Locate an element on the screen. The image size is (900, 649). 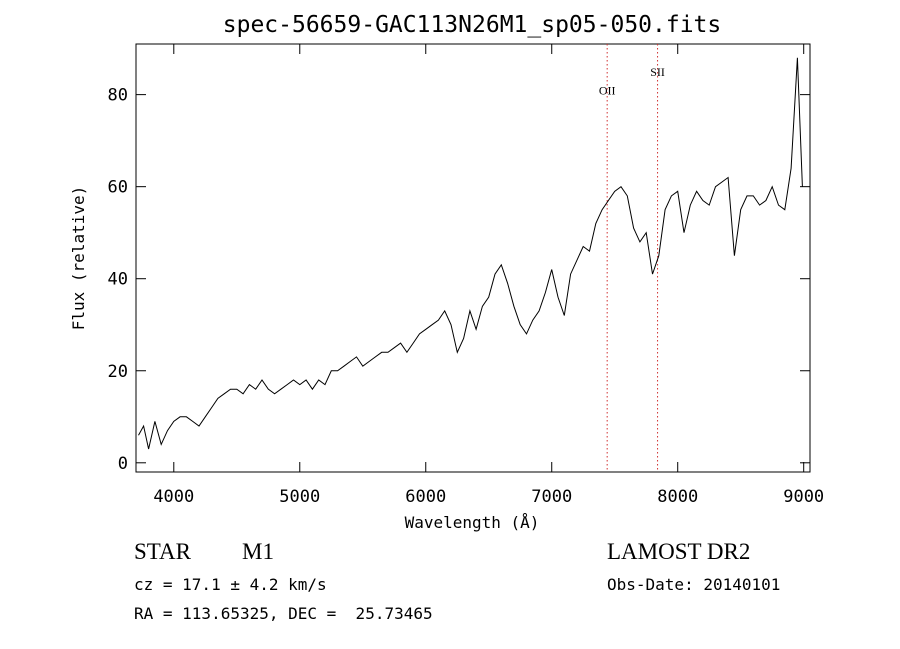
emission-line-label: OII is located at coordinates (607, 91).